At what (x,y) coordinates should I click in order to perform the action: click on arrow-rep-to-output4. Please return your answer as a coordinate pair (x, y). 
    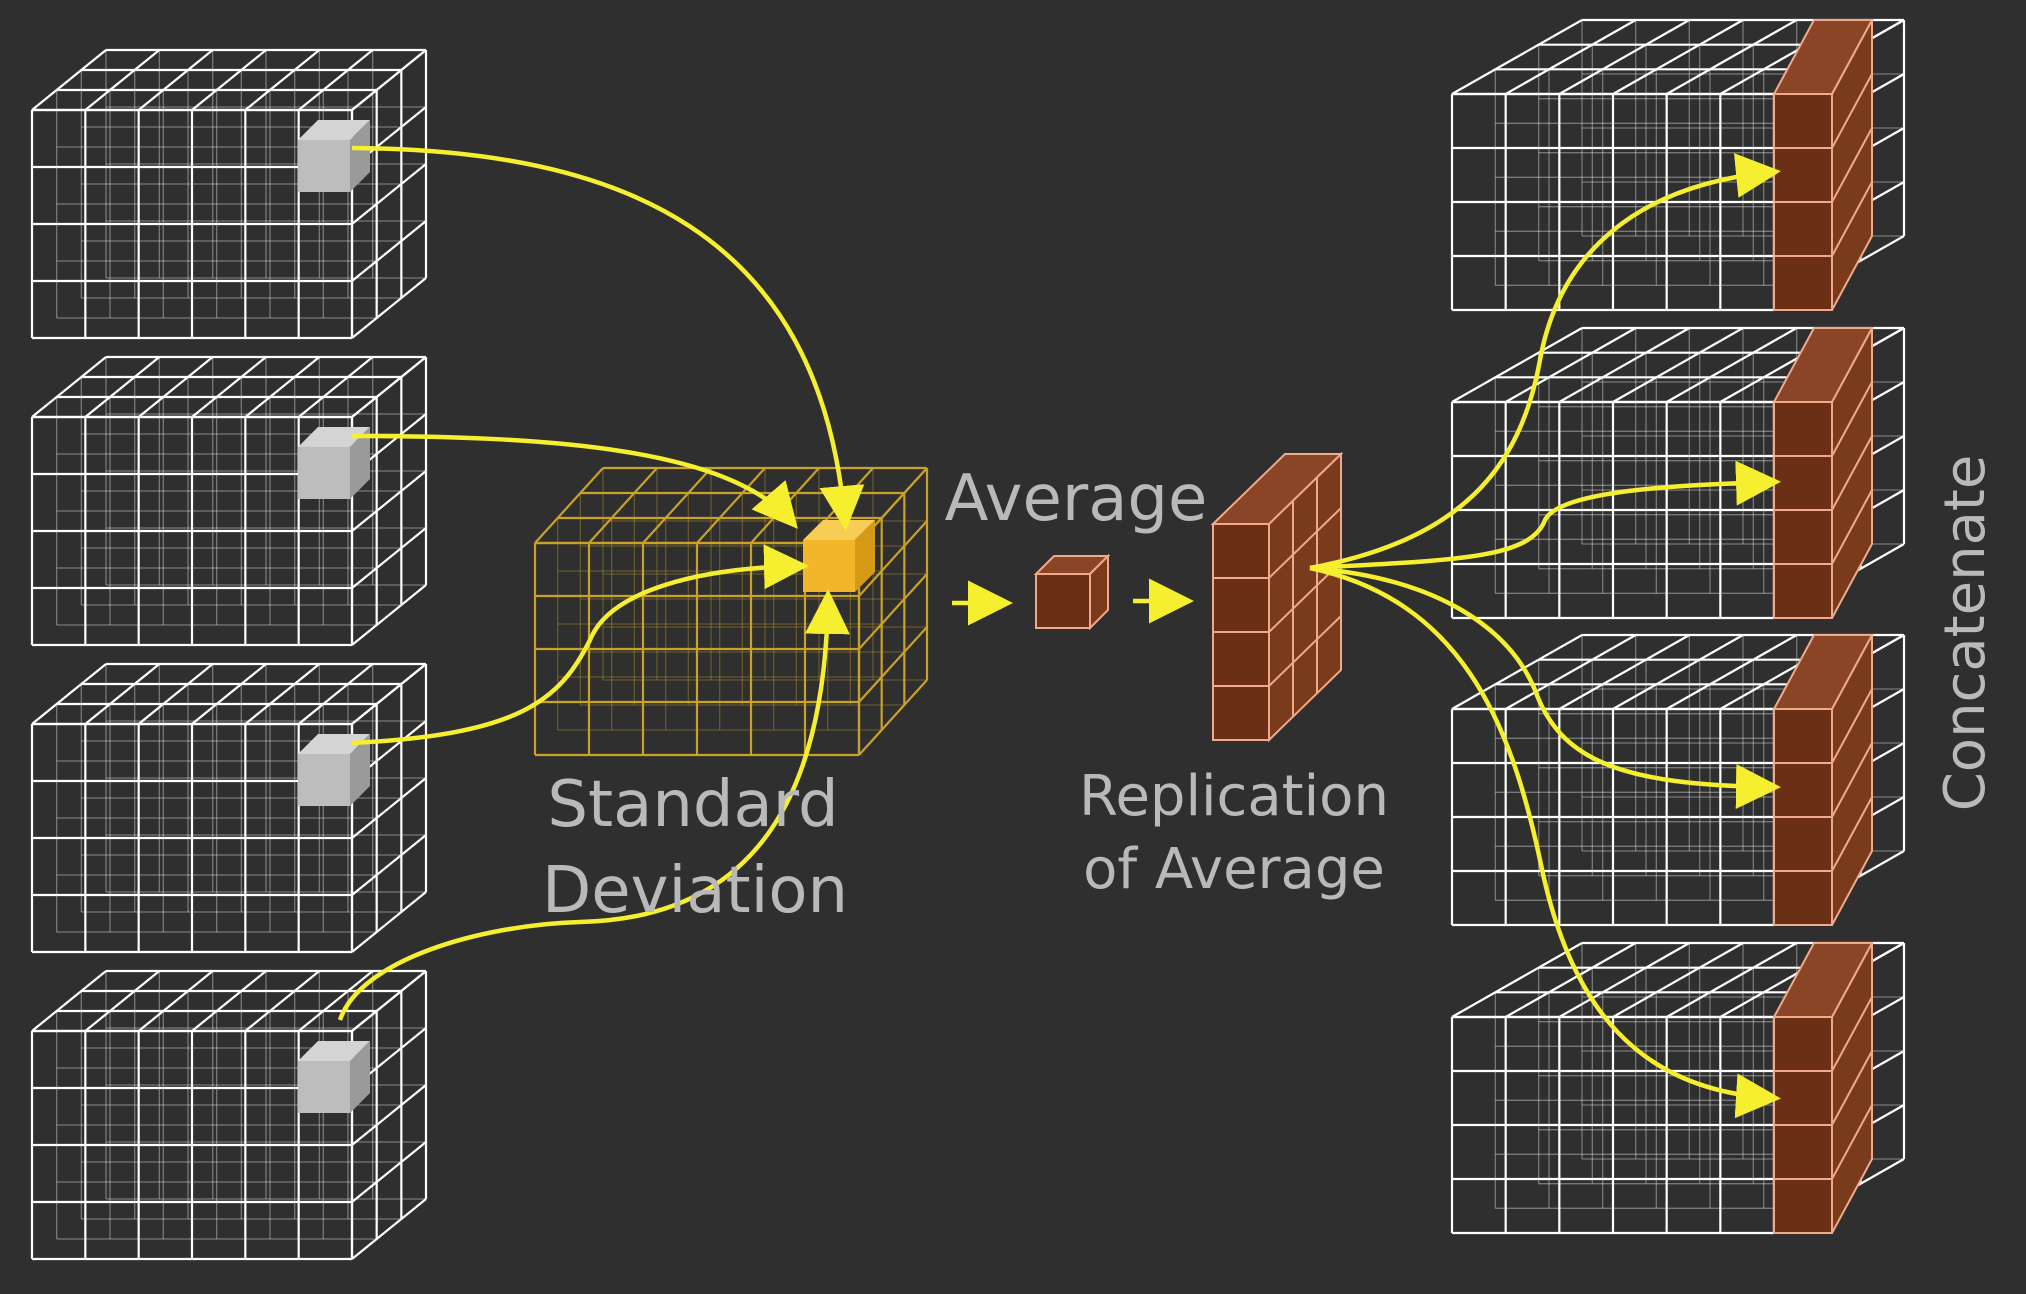
    Looking at the image, I should click on (1545, 842).